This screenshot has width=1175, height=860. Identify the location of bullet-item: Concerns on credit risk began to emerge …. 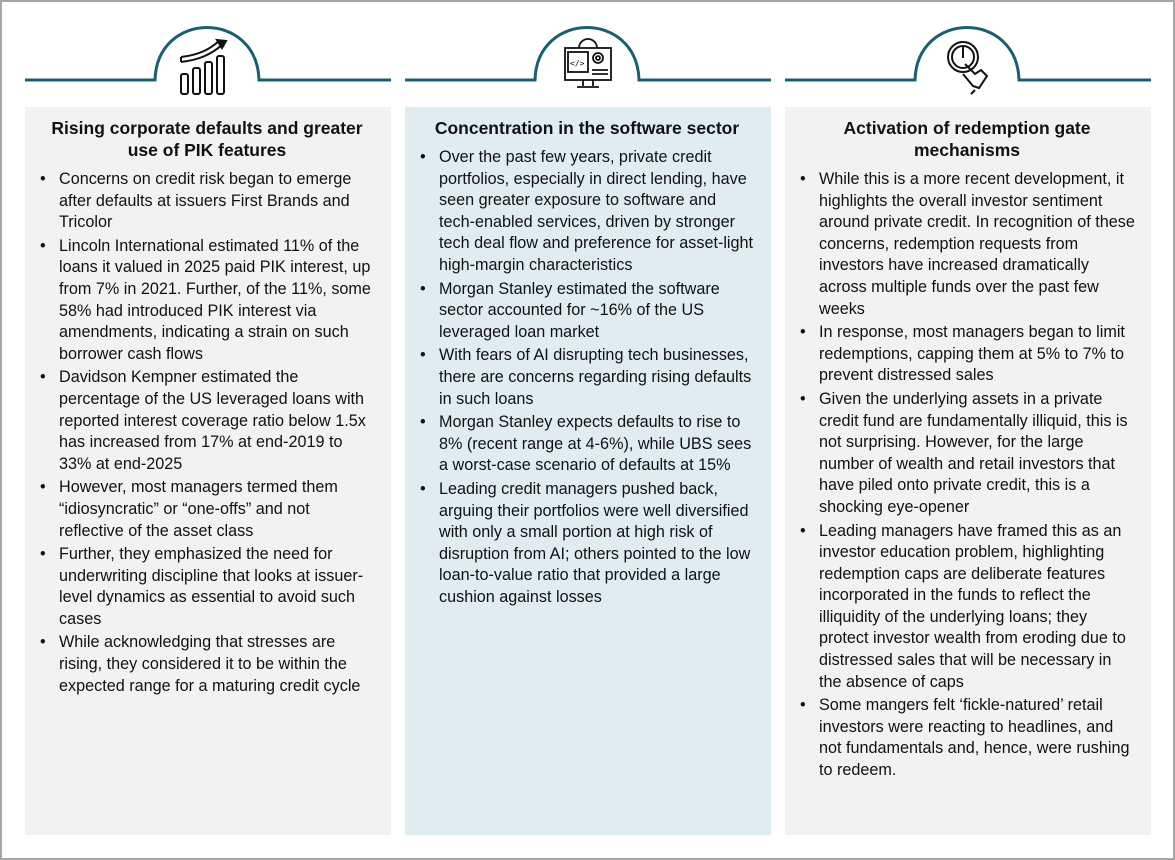
(207, 201).